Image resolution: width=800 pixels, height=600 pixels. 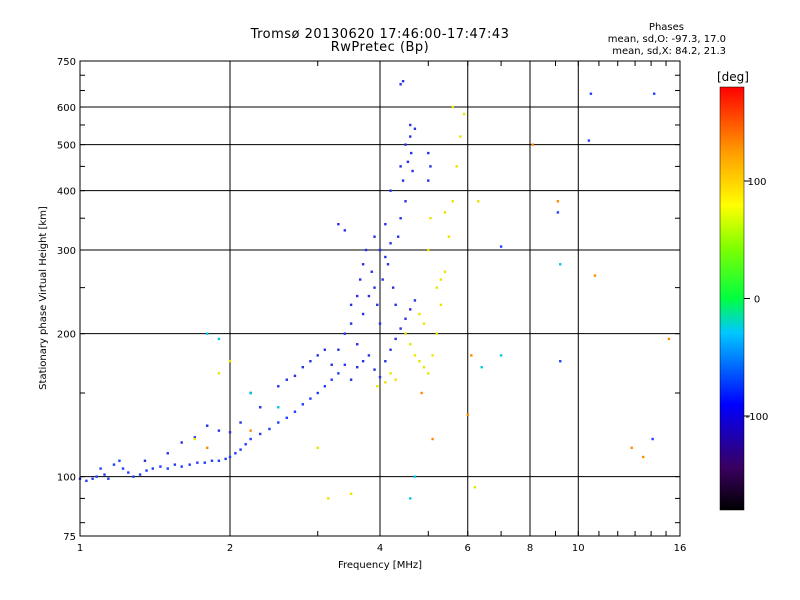 I want to click on chart-subtitle: RwPretec (Bp), so click(x=380, y=47).